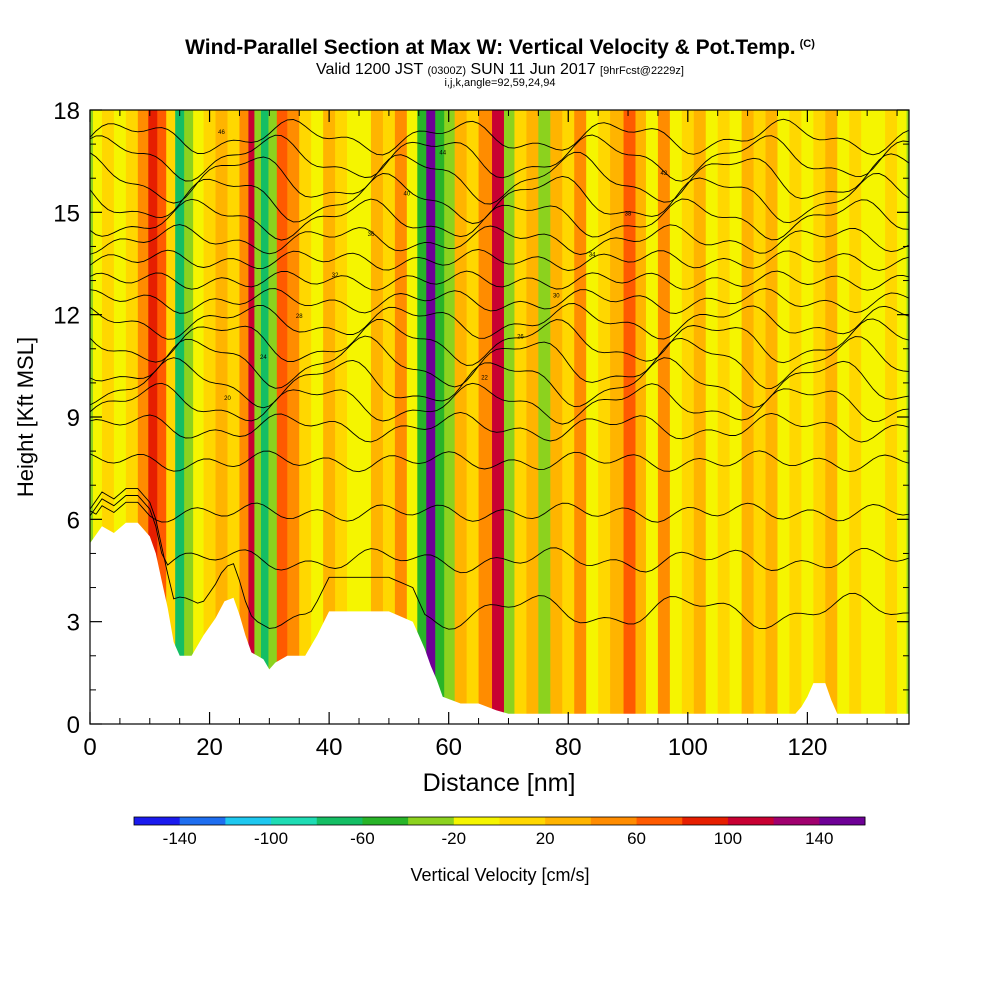  What do you see at coordinates (819, 838) in the screenshot?
I see `colorbar-tick-label: 140` at bounding box center [819, 838].